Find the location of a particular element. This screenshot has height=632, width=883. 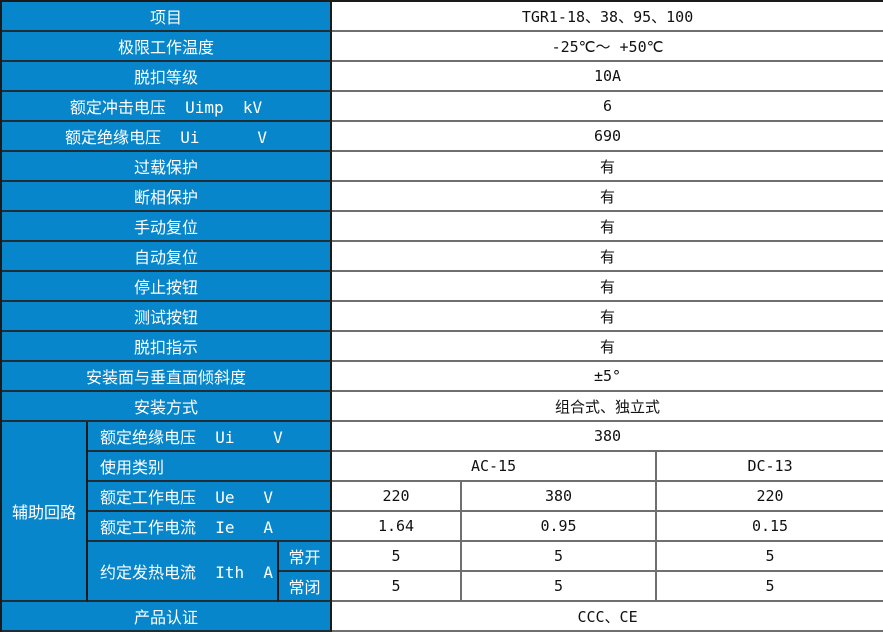

table-row: 脱扣指示 有 is located at coordinates (442, 347).